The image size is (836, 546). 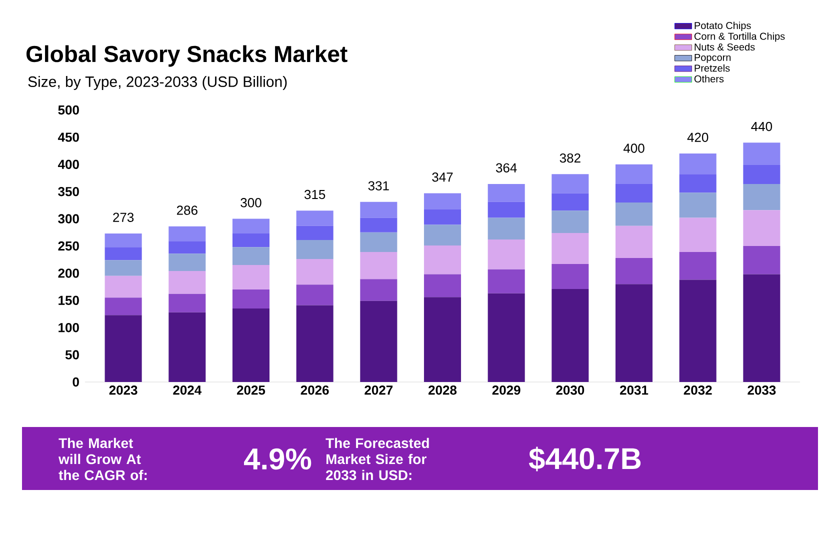 I want to click on total-label: 331, so click(x=378, y=185).